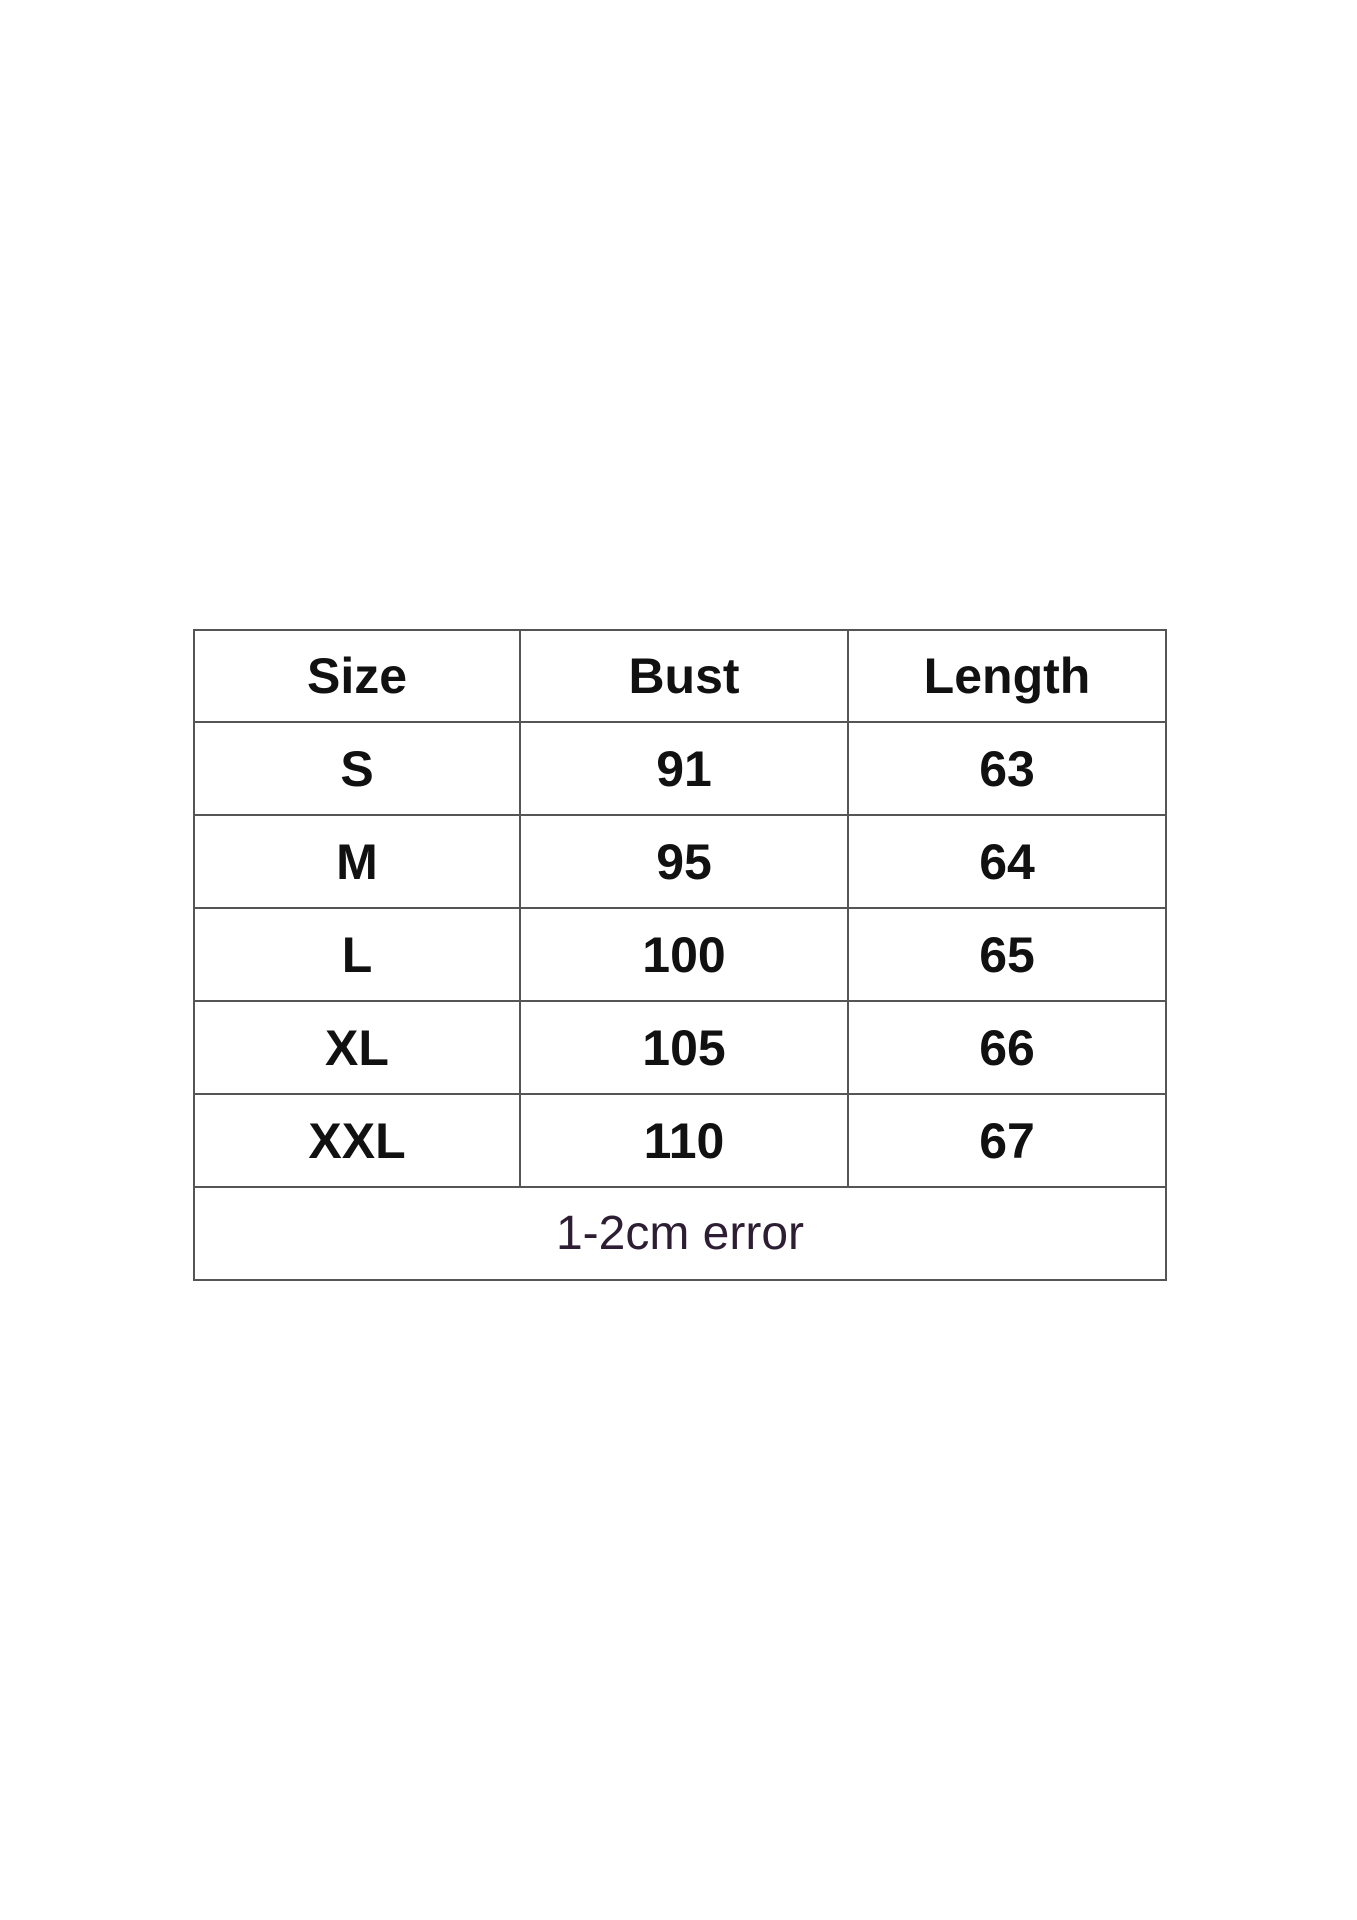 The image size is (1357, 1920). I want to click on table-row-s: S 91 63, so click(680, 768).